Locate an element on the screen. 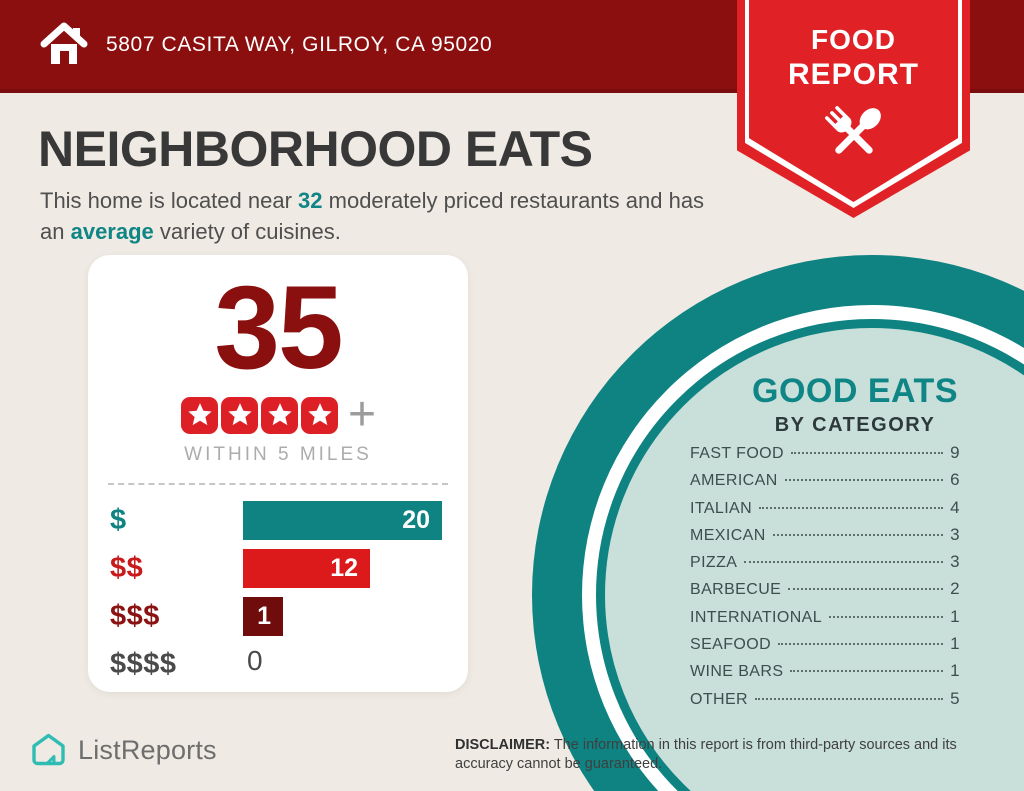  price-bar: 20 is located at coordinates (342, 520).